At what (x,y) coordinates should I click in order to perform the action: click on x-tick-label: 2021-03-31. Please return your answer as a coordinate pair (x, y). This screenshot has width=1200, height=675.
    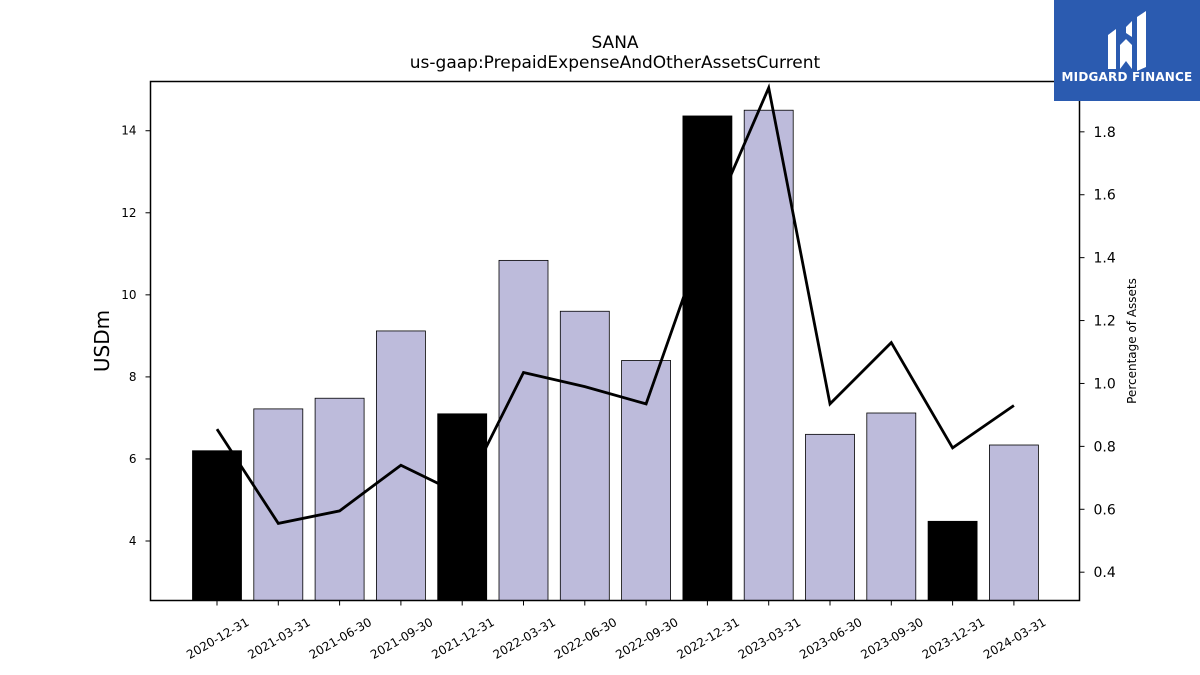
    Looking at the image, I should click on (278, 638).